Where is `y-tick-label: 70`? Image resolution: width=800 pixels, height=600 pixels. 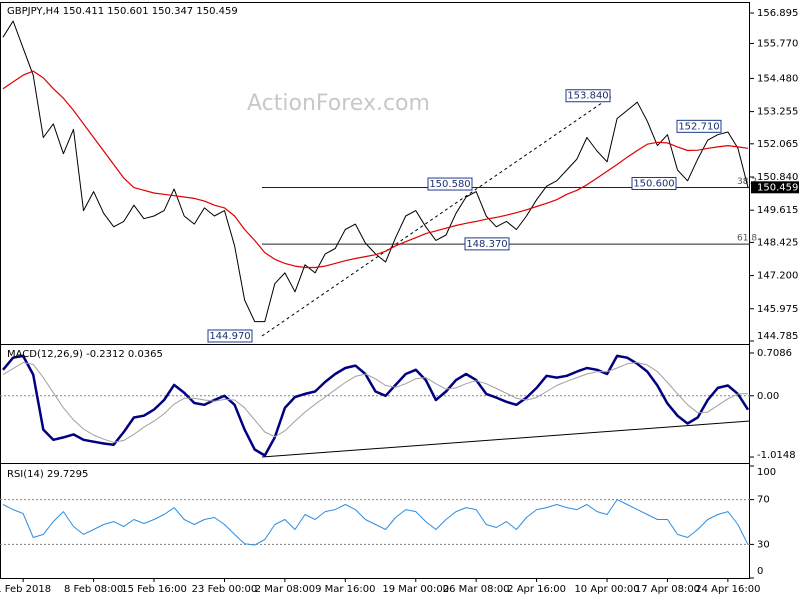 y-tick-label: 70 is located at coordinates (763, 500).